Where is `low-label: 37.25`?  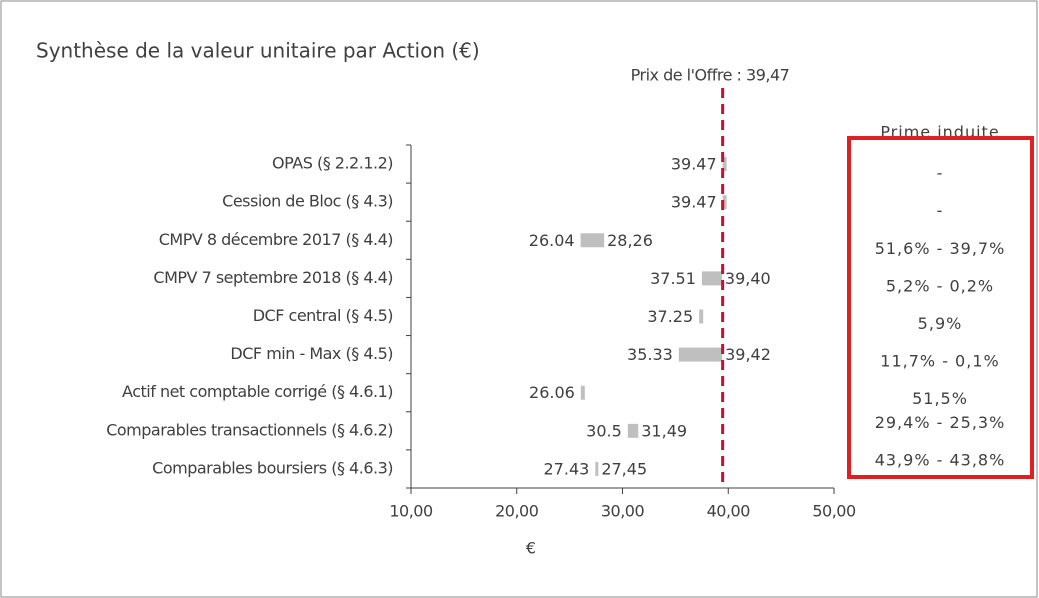
low-label: 37.25 is located at coordinates (670, 316).